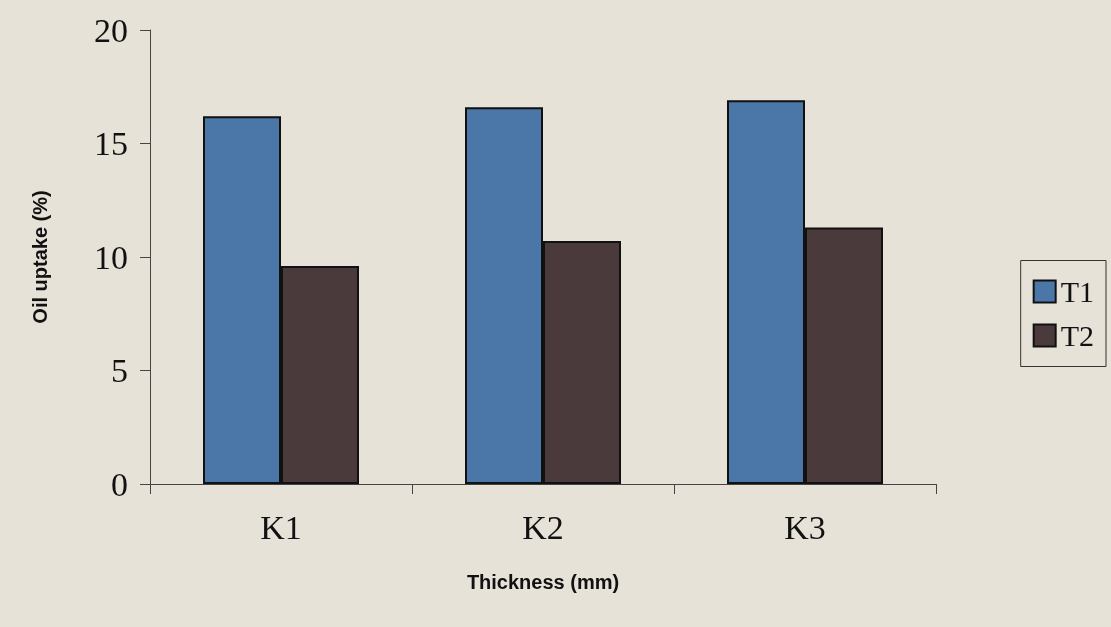  What do you see at coordinates (543, 582) in the screenshot?
I see `x-axis-title: Thickness (mm)` at bounding box center [543, 582].